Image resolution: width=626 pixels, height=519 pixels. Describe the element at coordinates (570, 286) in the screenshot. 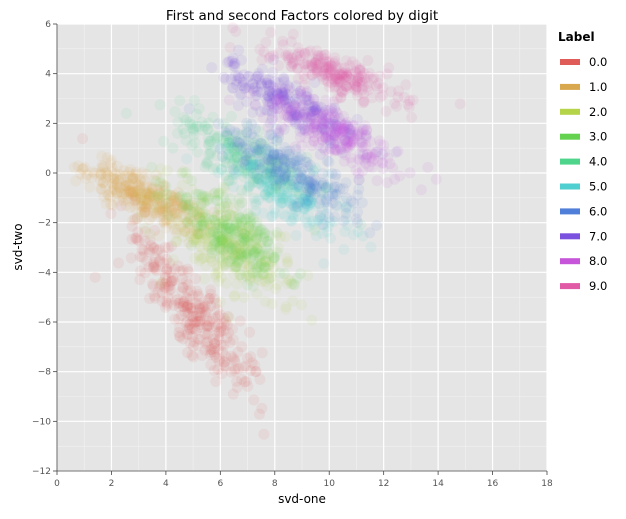

I see `legend-swatch` at that location.